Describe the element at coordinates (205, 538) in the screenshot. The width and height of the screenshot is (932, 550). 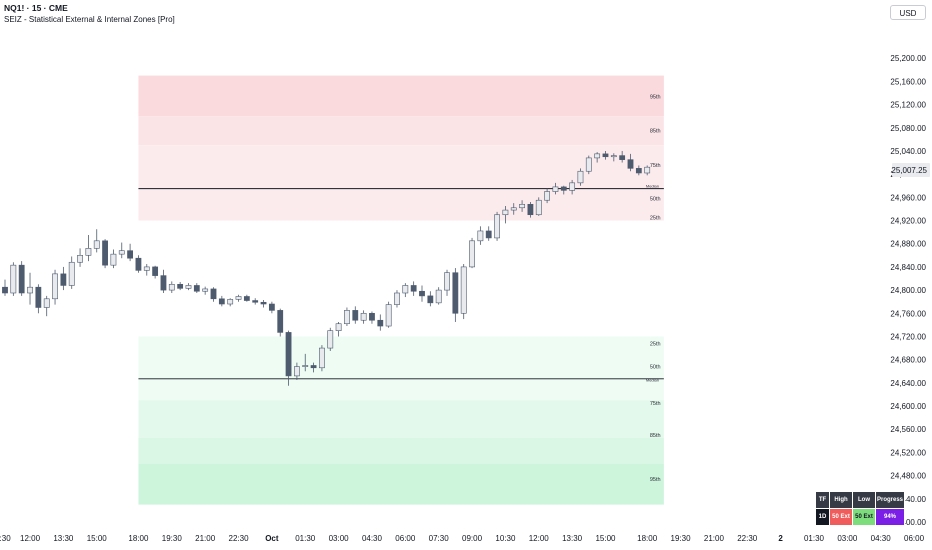
I see `x-tick-label: 21:00` at that location.